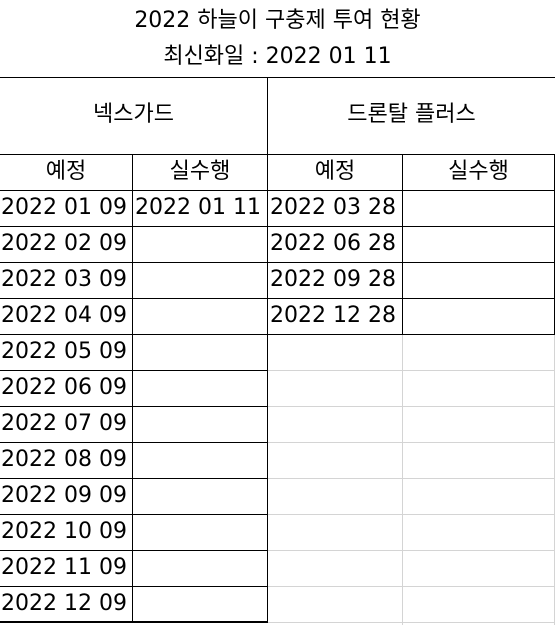 The width and height of the screenshot is (555, 625). Describe the element at coordinates (333, 315) in the screenshot. I see `drontal-planned-date: 2022 12 28` at that location.